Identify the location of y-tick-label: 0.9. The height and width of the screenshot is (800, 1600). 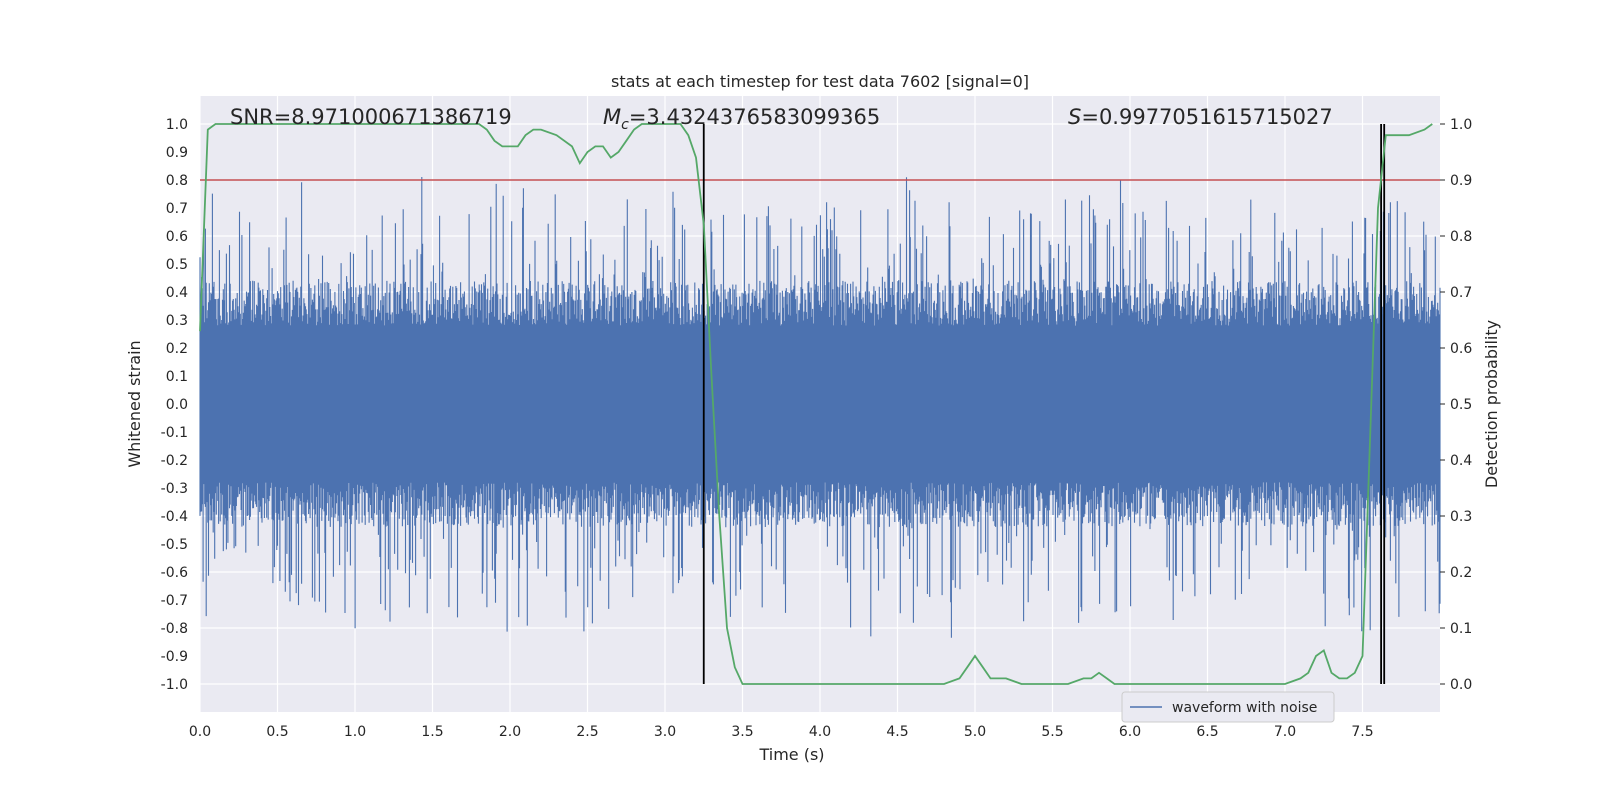
(177, 153).